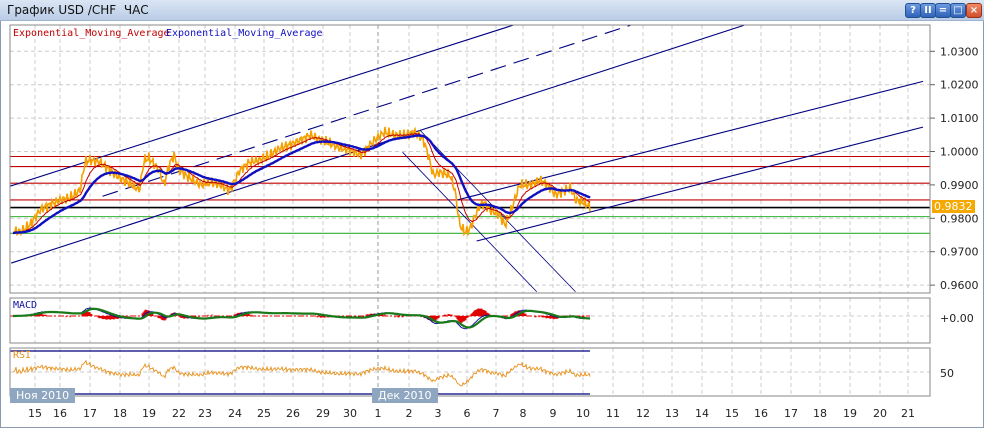 The image size is (984, 428). Describe the element at coordinates (205, 413) in the screenshot. I see `x-tick-label: 23` at that location.